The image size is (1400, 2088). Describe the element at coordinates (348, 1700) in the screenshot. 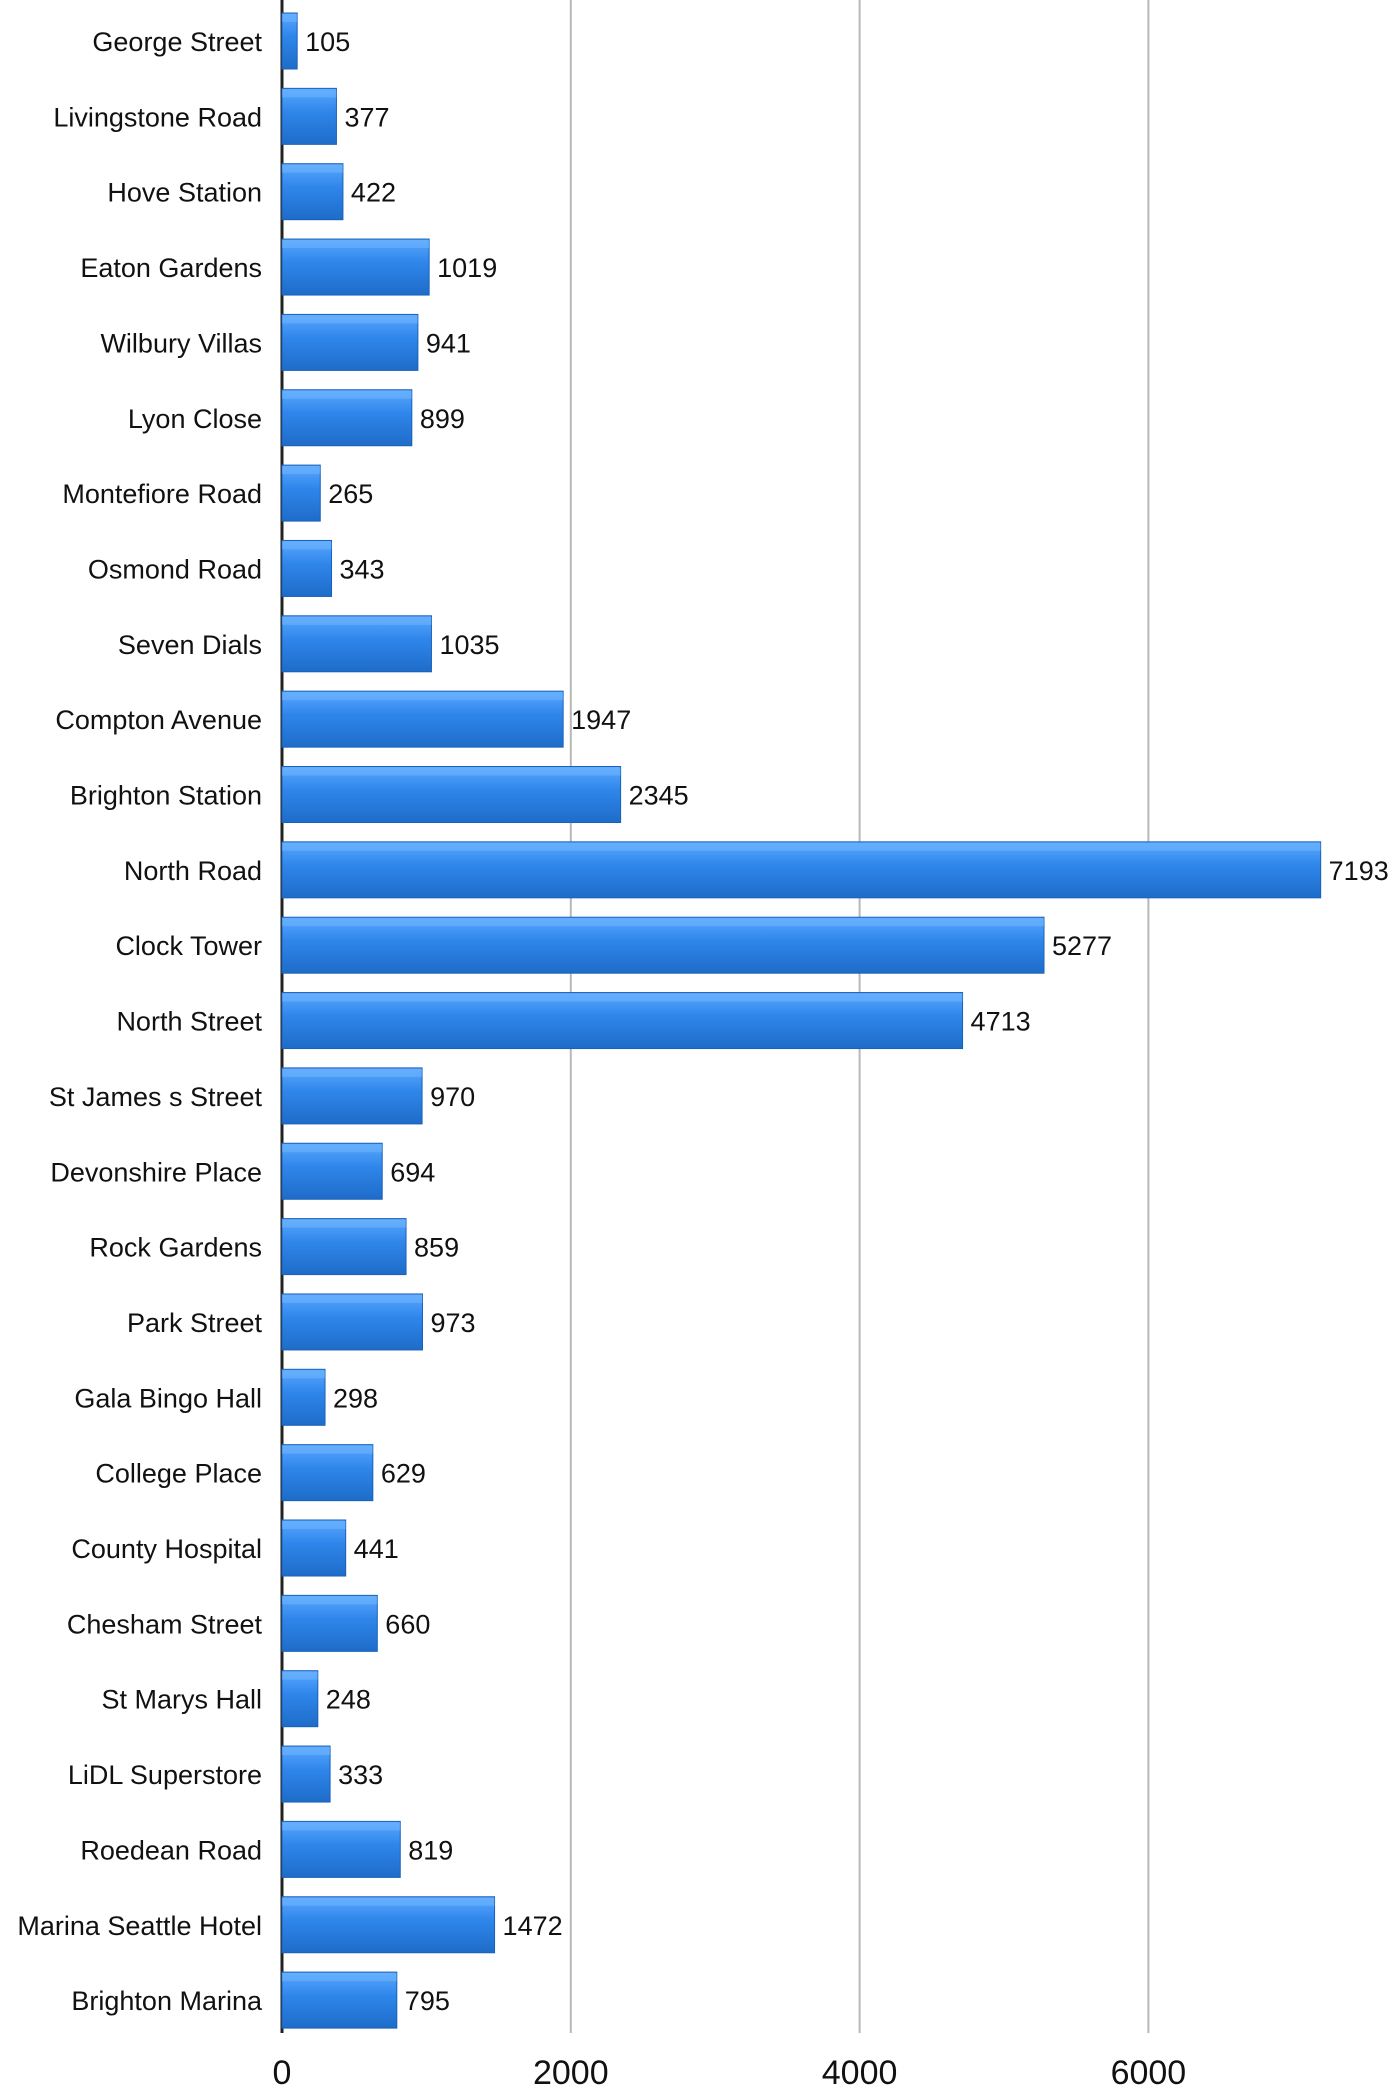

I see `value-label-22: 248` at that location.